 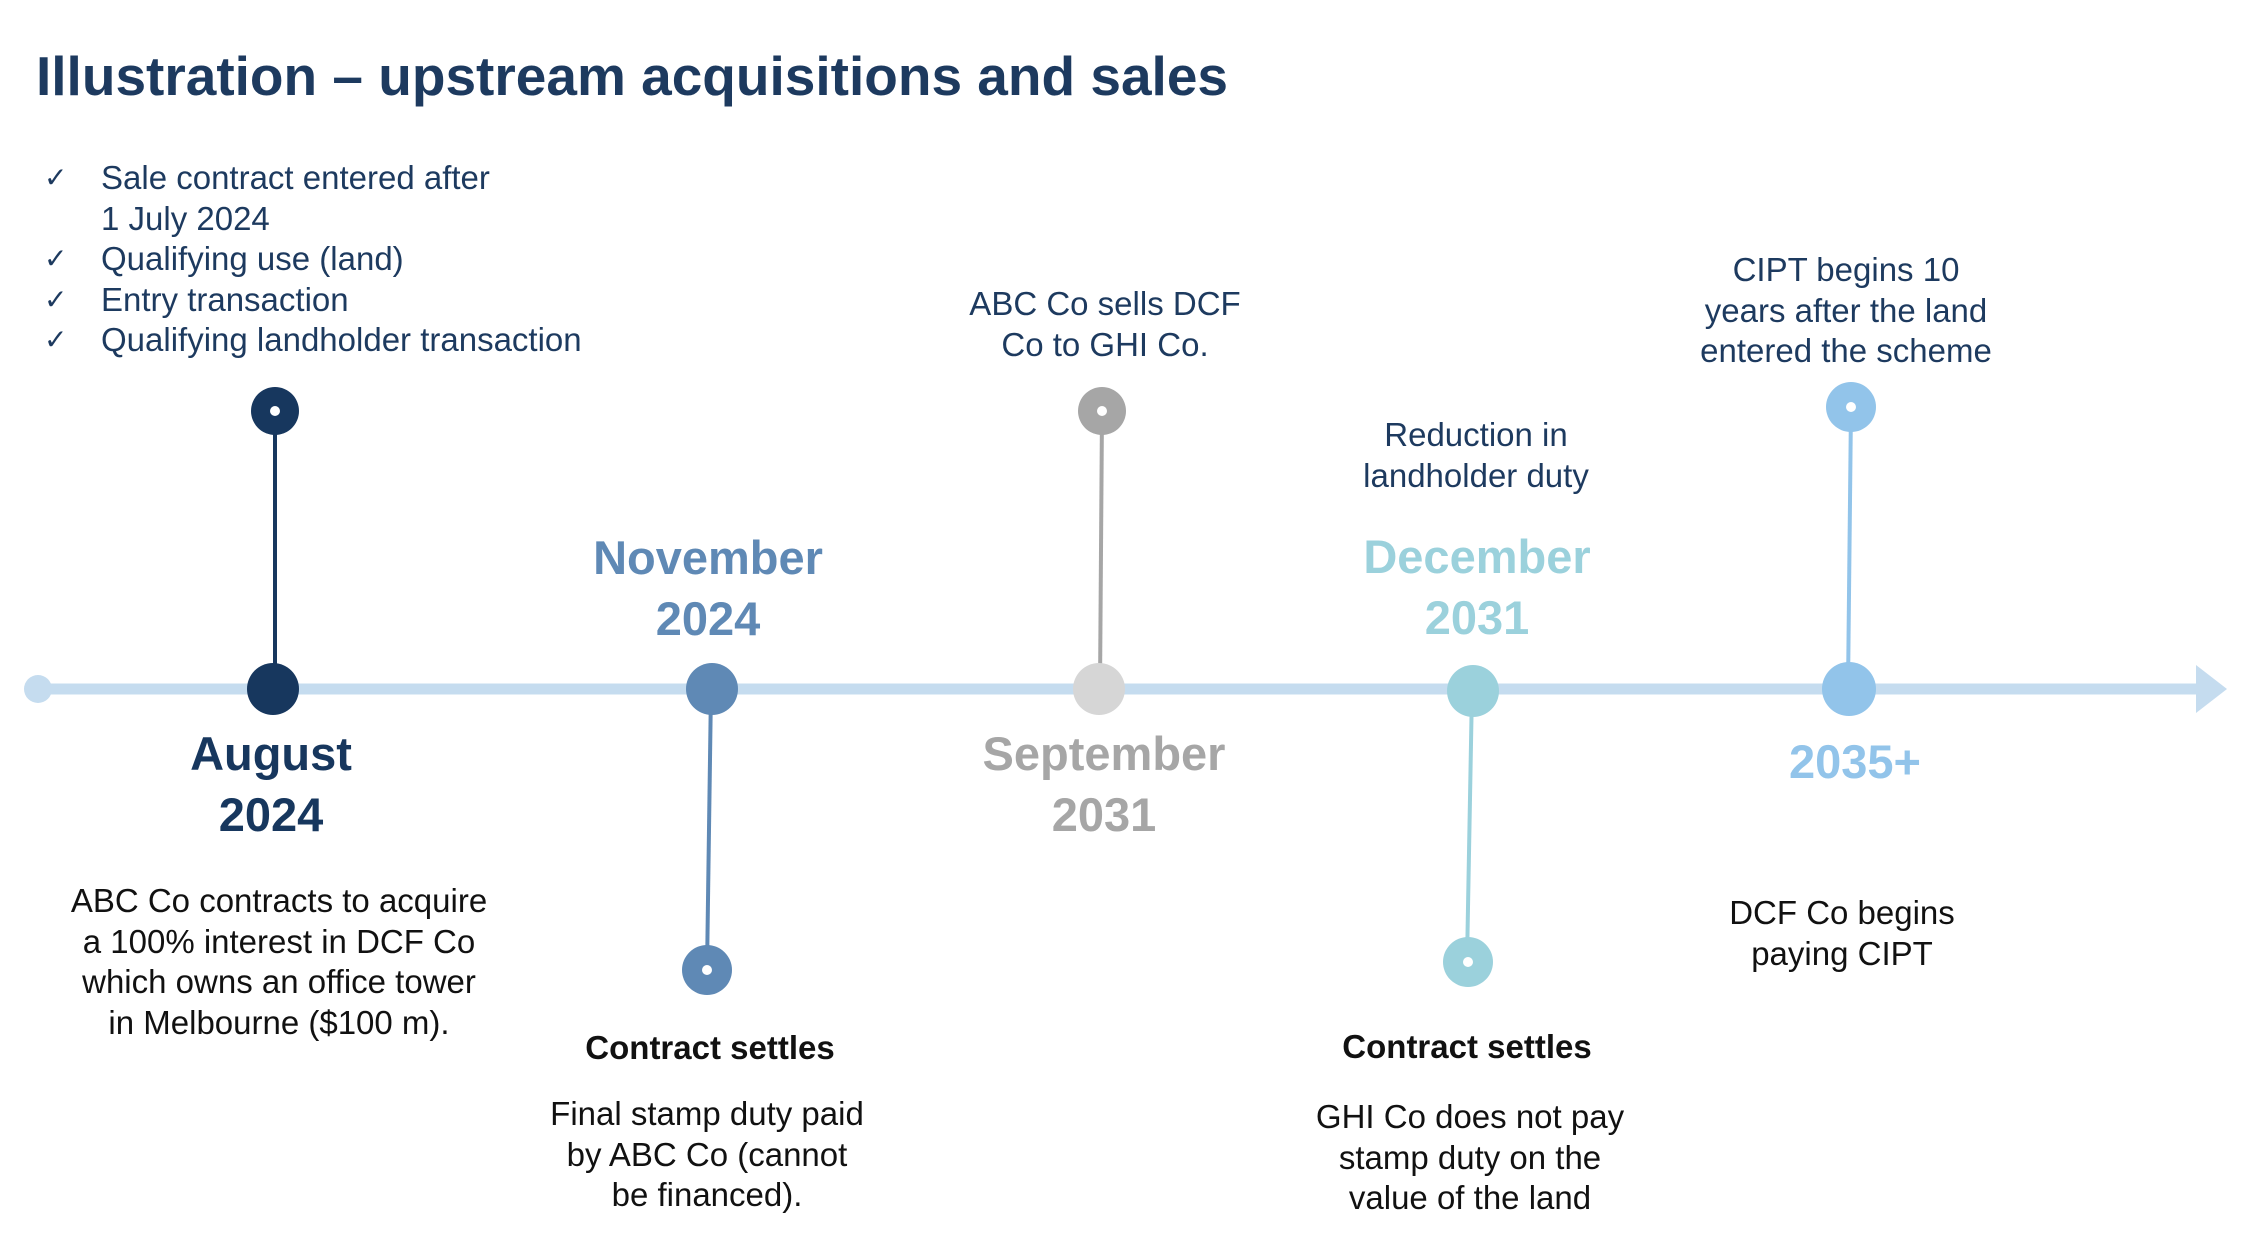 What do you see at coordinates (1476, 434) in the screenshot?
I see `dec2031-note-line: Reduction in` at bounding box center [1476, 434].